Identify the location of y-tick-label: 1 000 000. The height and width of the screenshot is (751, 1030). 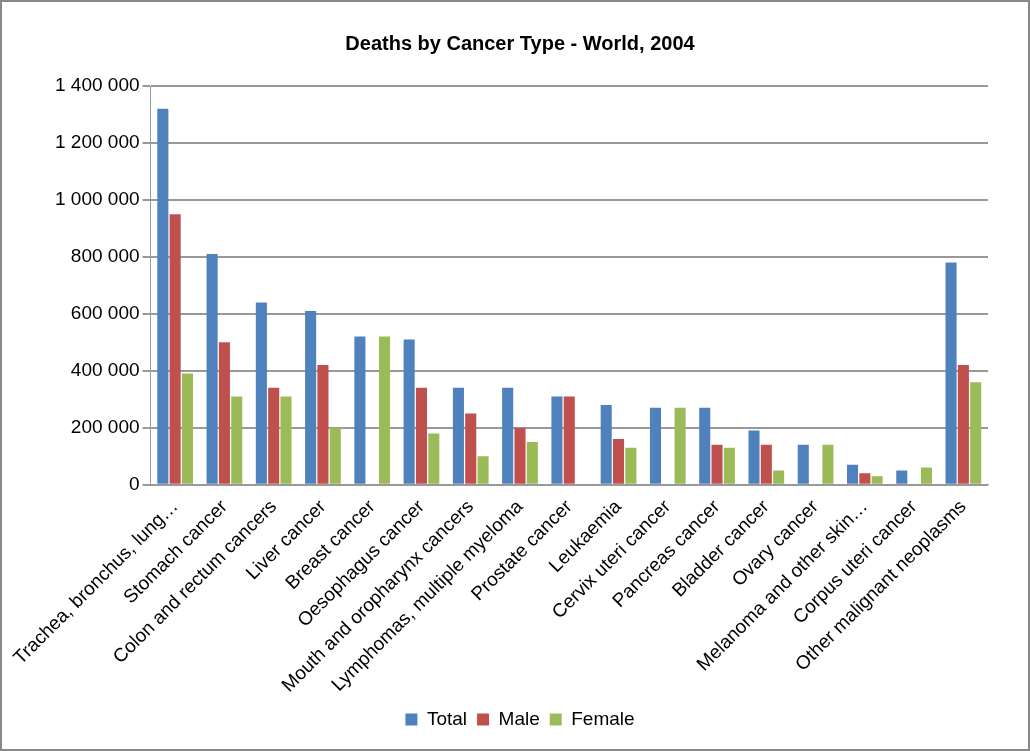
(97, 199).